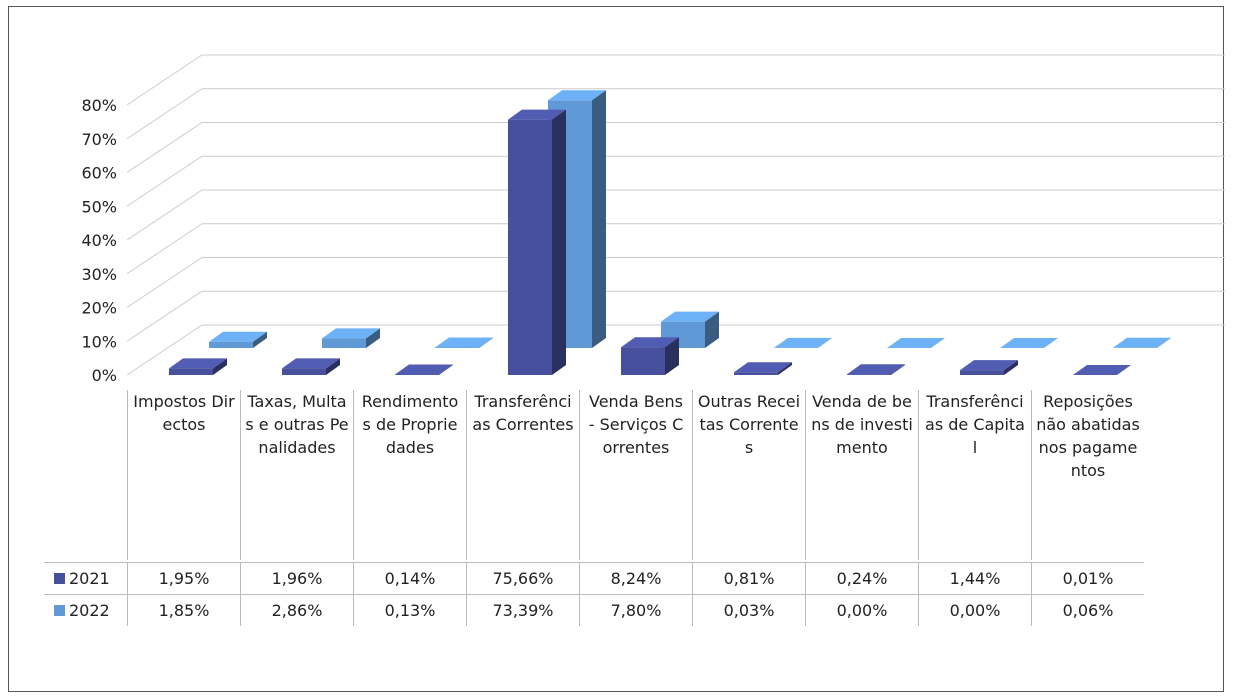 This screenshot has width=1233, height=698. What do you see at coordinates (99, 240) in the screenshot?
I see `y-tick-label: 40%` at bounding box center [99, 240].